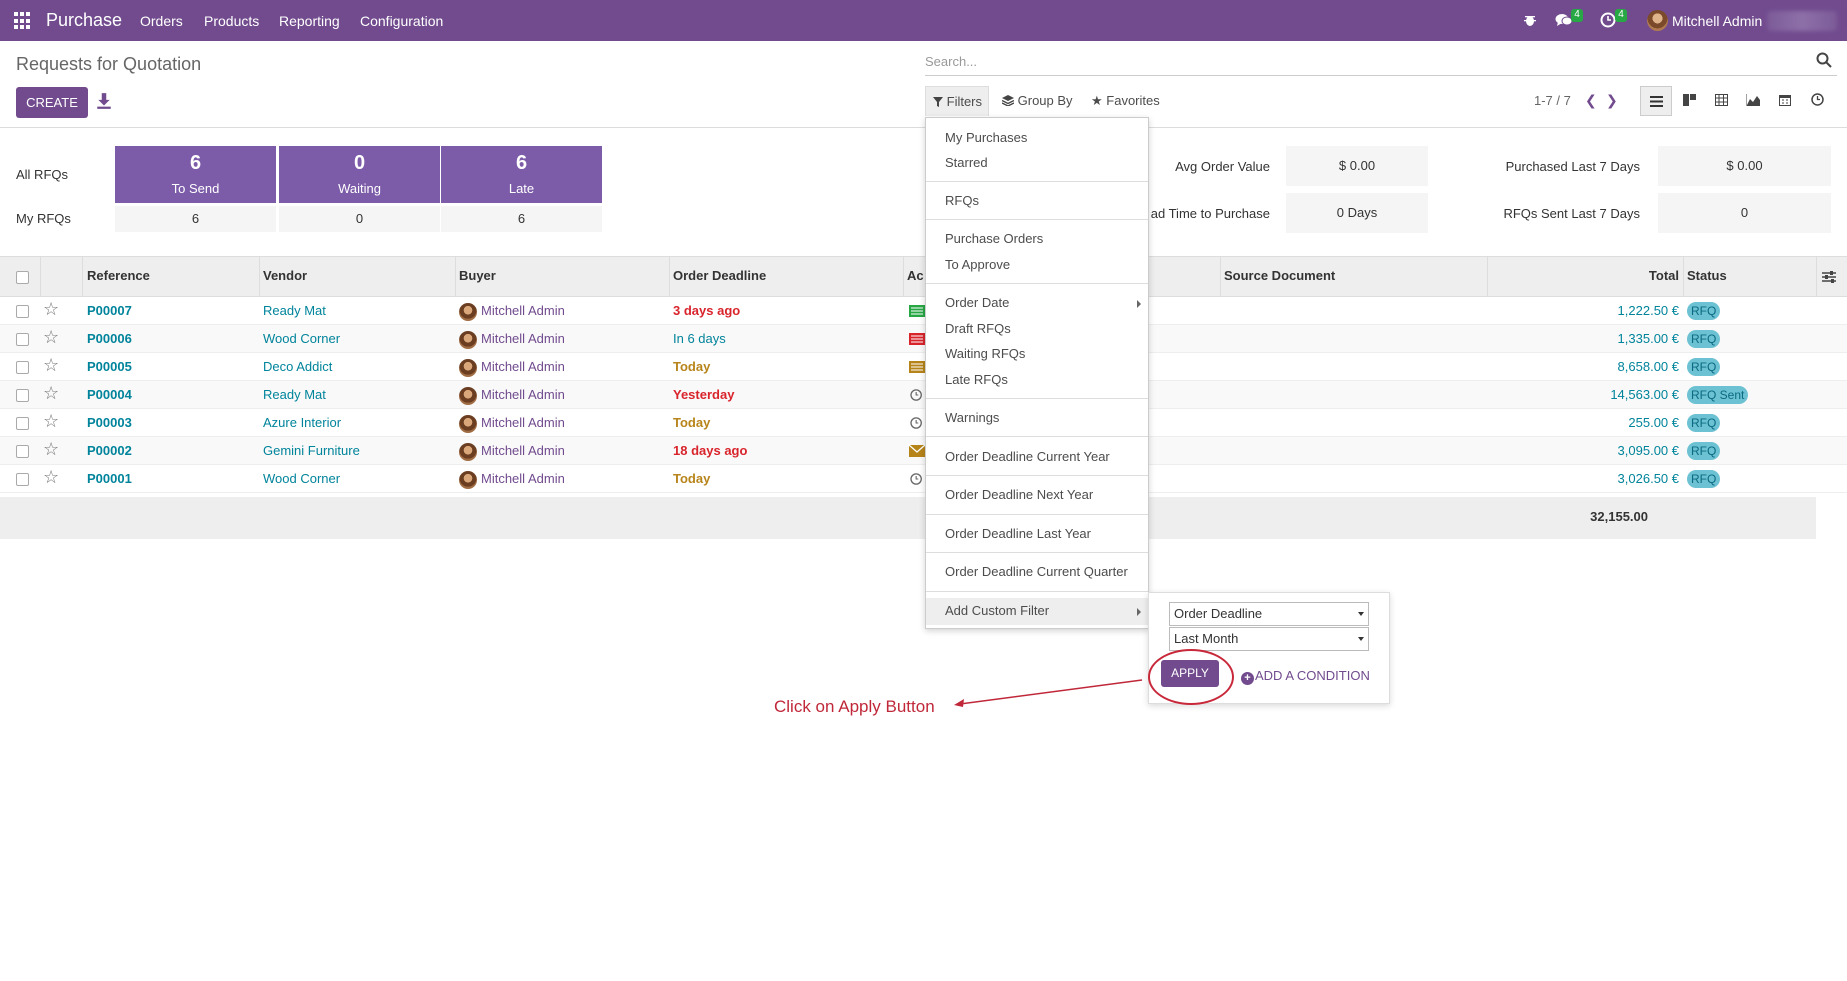 The width and height of the screenshot is (1847, 981). Describe the element at coordinates (109, 394) in the screenshot. I see `row-reference: P00004` at that location.